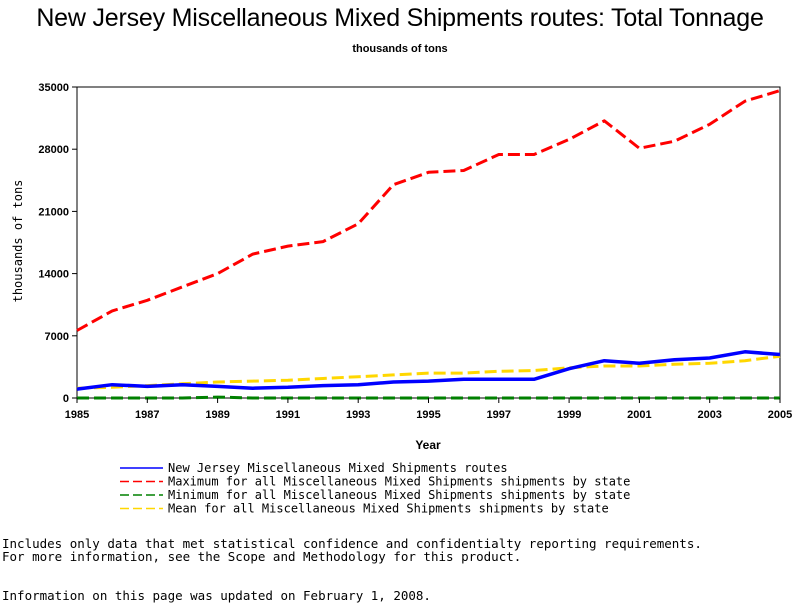  I want to click on x-tick-label: 1999, so click(569, 415).